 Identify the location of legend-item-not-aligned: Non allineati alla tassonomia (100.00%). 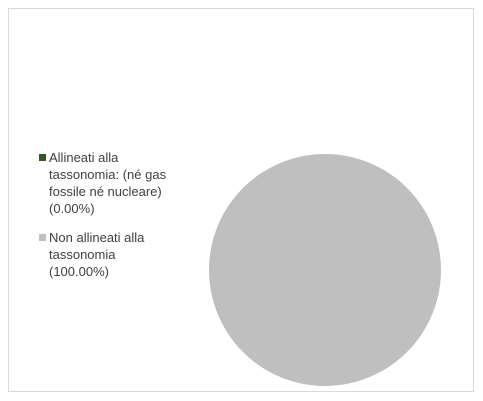
(119, 254).